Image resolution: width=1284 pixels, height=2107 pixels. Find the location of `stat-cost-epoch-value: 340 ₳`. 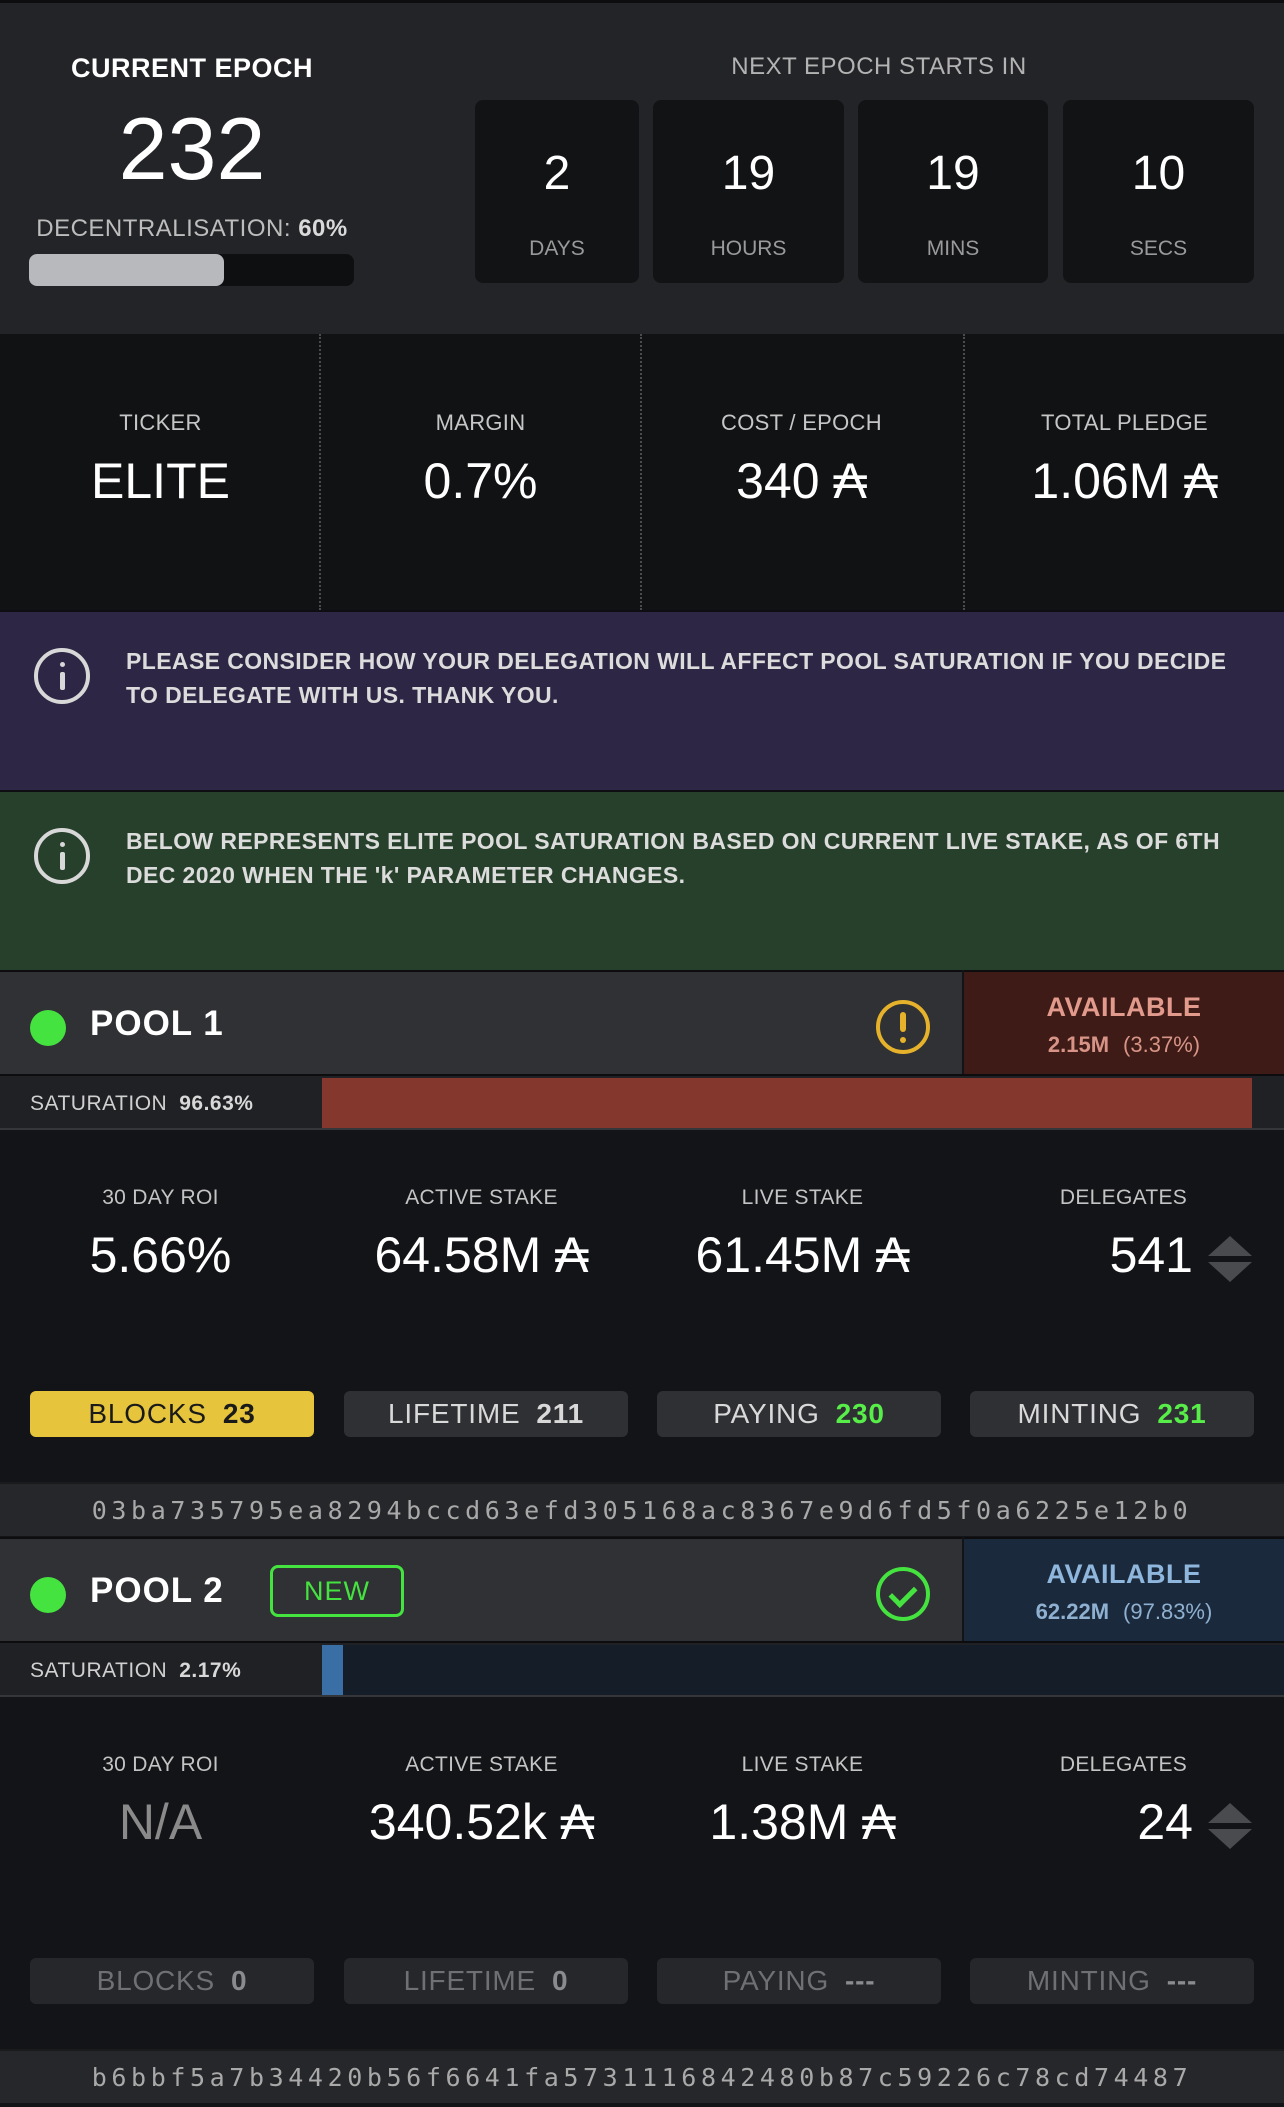

stat-cost-epoch-value: 340 ₳ is located at coordinates (801, 481).